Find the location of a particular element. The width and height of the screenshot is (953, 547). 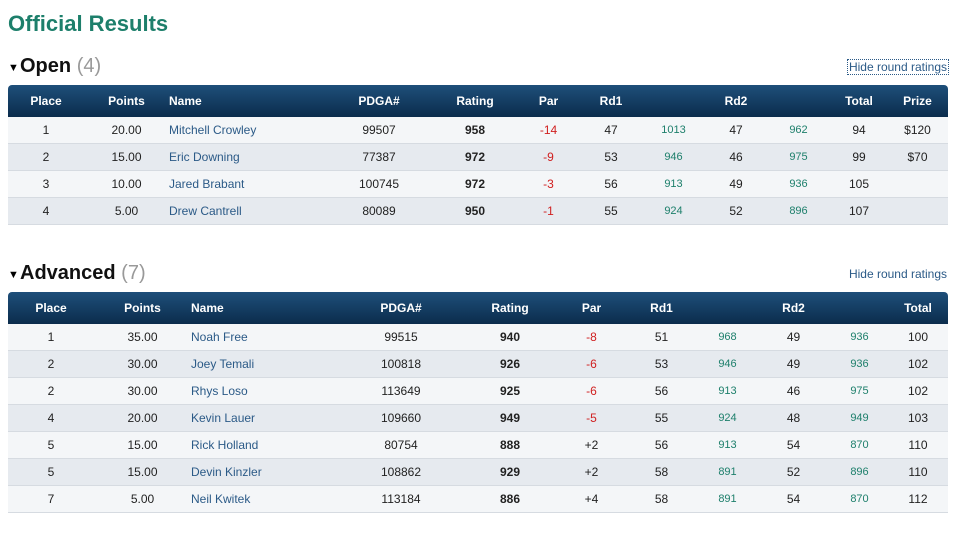

player-link: Drew Cantrell is located at coordinates (205, 211).